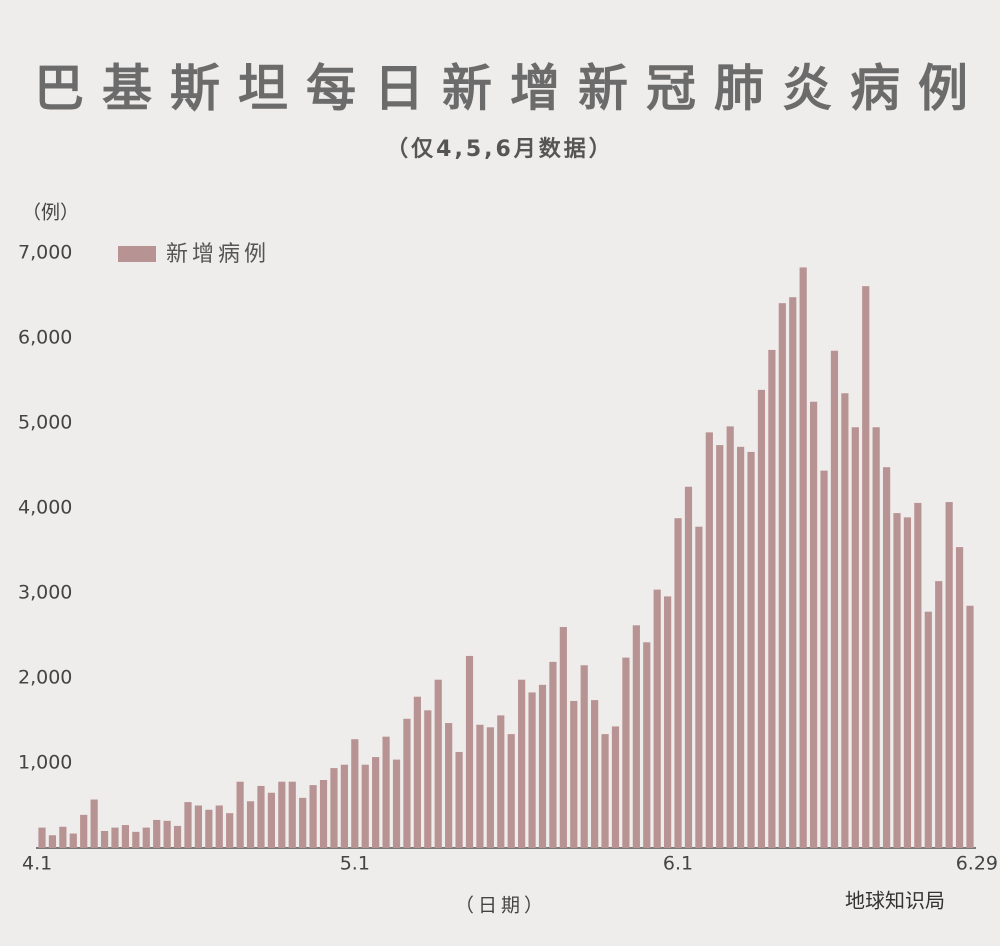 The image size is (1000, 946). I want to click on x-tick-label: 6.1, so click(678, 864).